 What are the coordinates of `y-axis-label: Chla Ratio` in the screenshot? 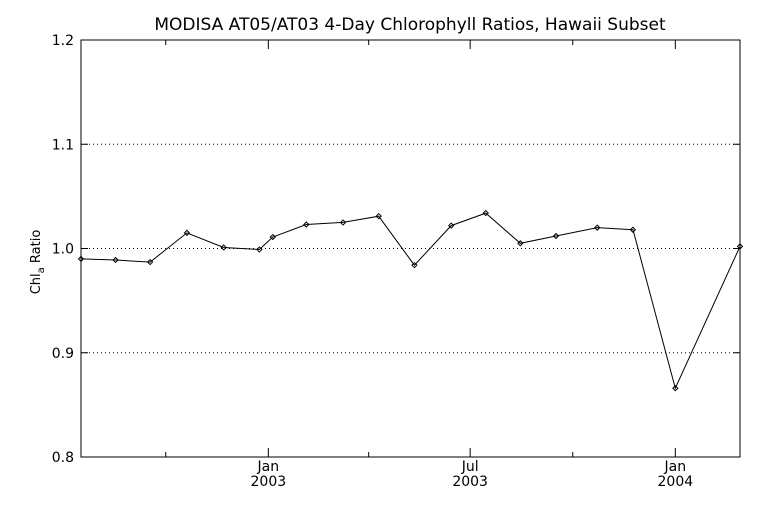 It's located at (38, 262).